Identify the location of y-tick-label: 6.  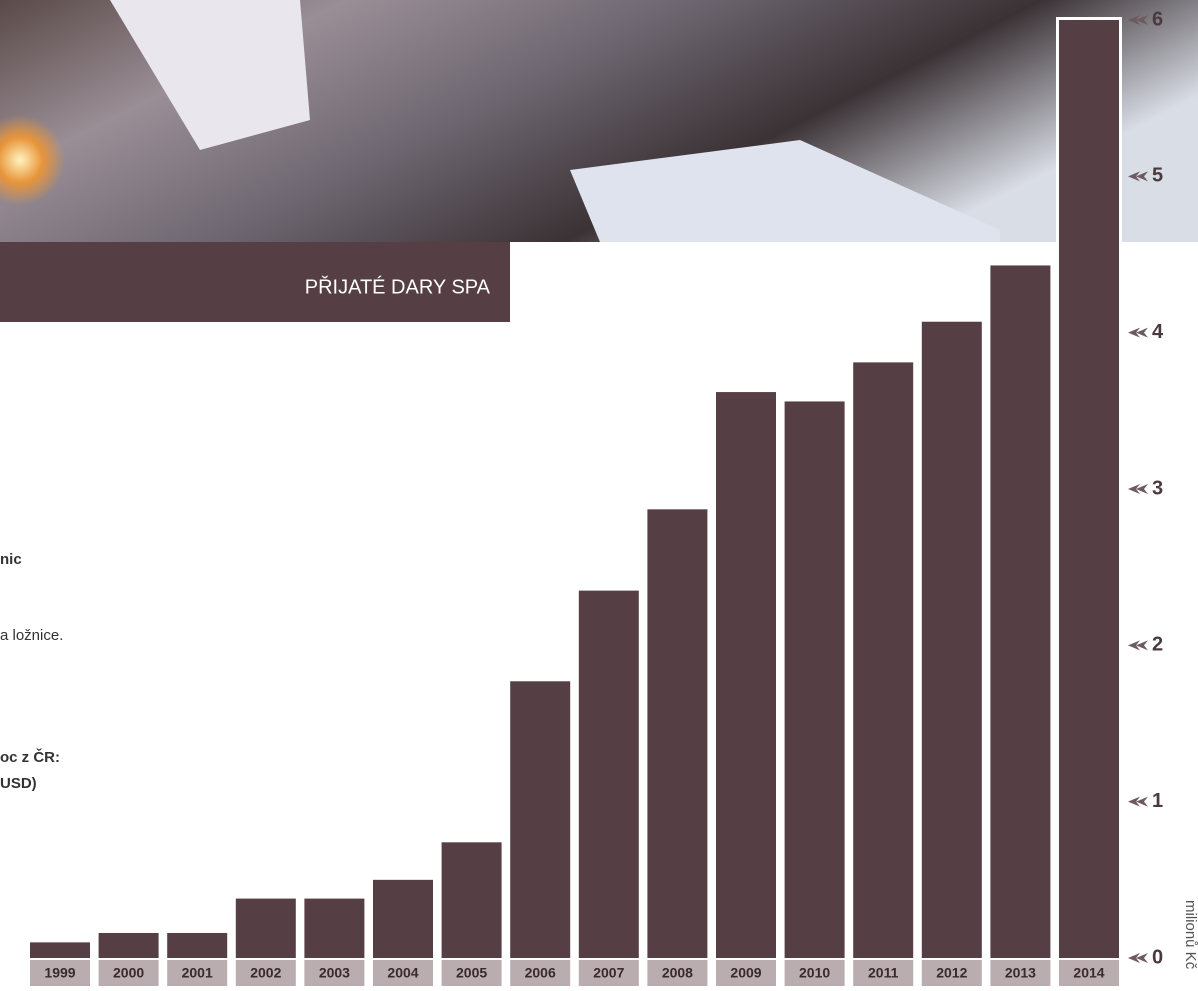
(1157, 19).